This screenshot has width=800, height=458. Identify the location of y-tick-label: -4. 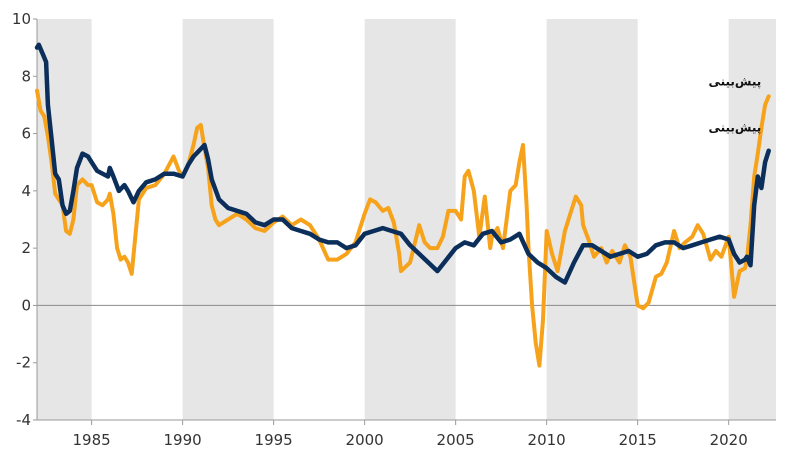
(23, 420).